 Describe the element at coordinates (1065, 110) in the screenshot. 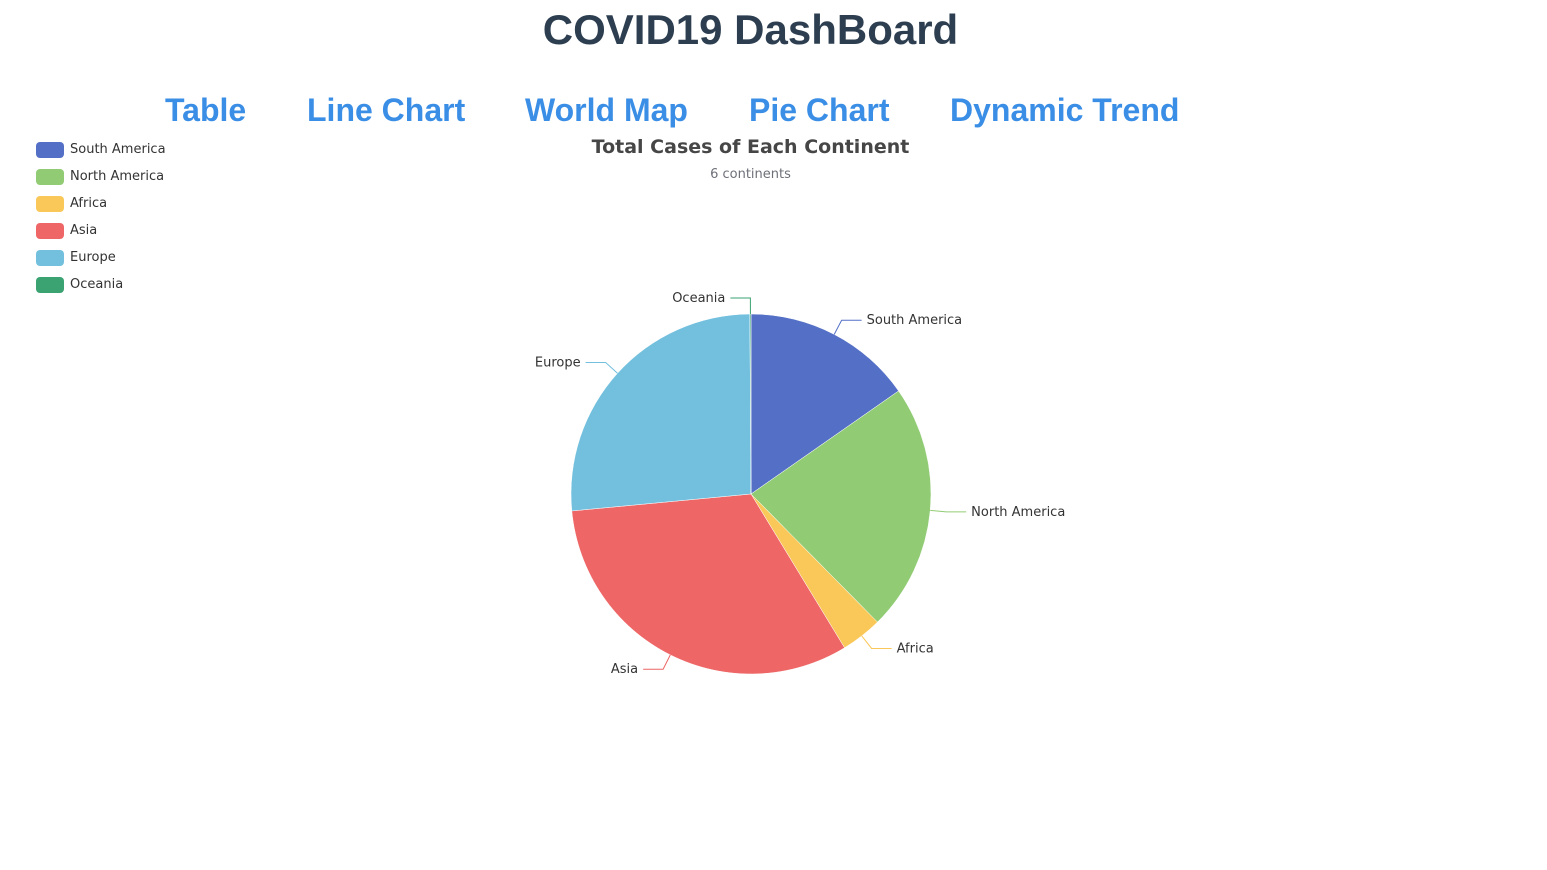

I see `nav-link-dynamic-trend: Dynamic Trend` at that location.